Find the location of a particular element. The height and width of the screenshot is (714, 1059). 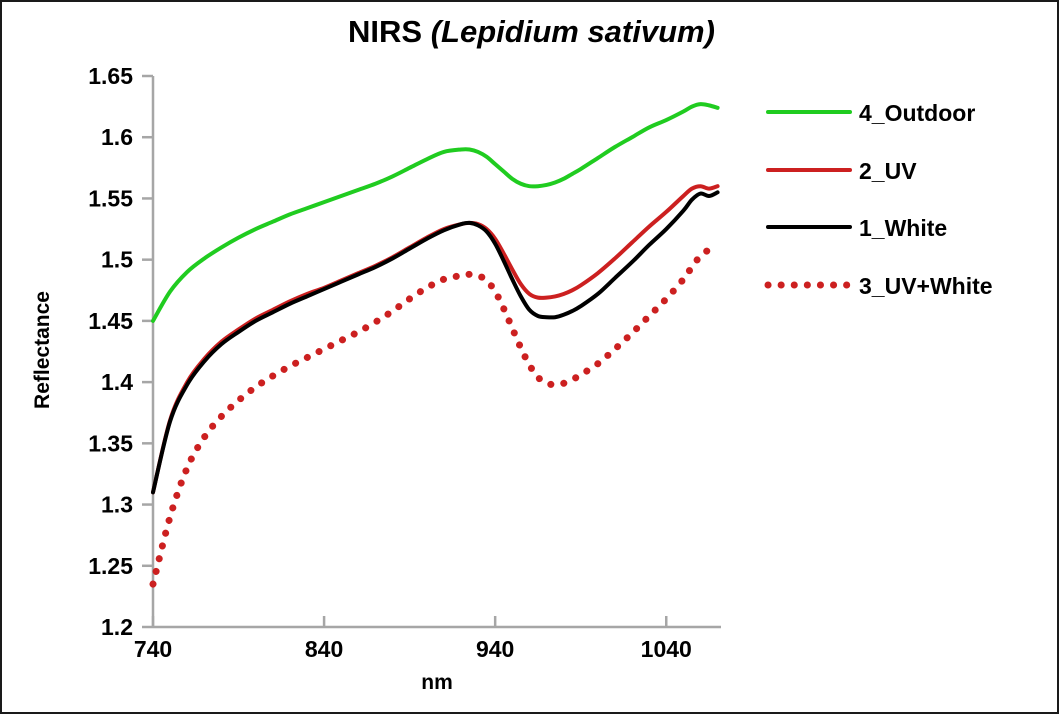

y-tick-label: 1.25 is located at coordinates (110, 566).